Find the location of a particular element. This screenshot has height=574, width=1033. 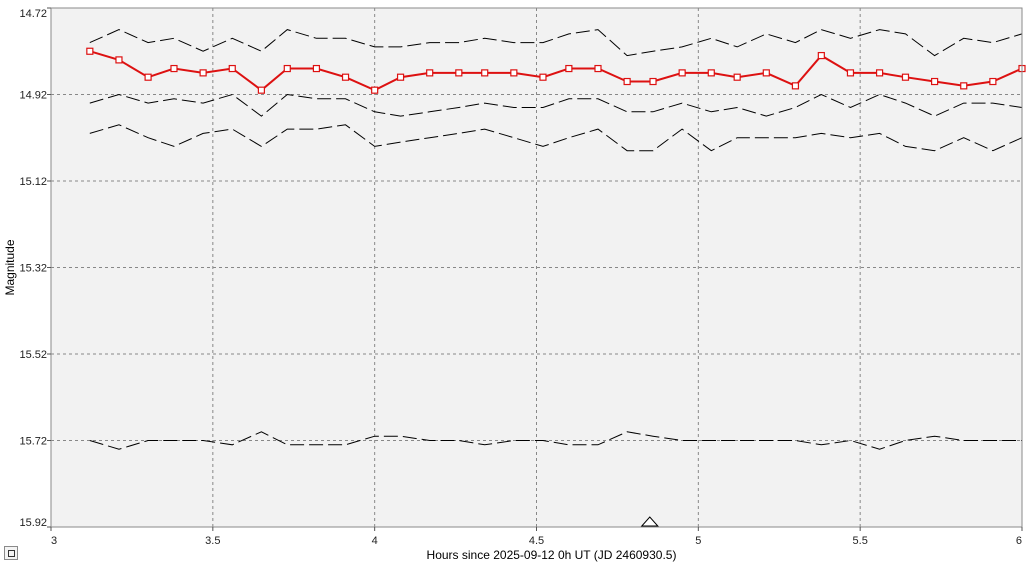

y-tick-label: 14.72 is located at coordinates (33, 14).